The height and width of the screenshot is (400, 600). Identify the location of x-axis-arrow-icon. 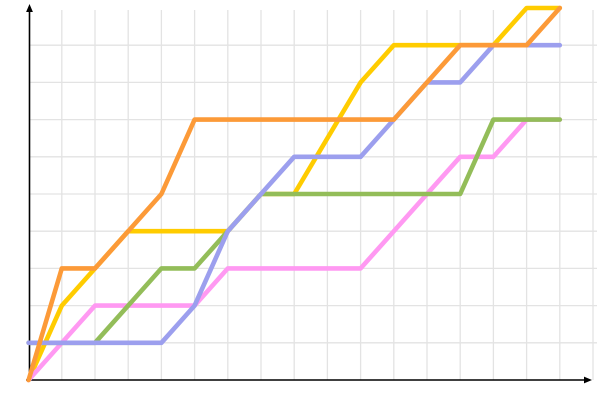
(588, 380).